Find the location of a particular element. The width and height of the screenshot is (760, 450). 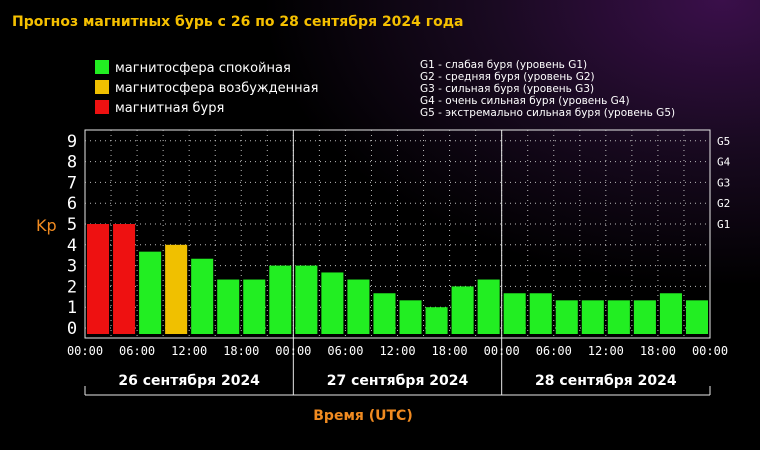

y-tick-label: 9 is located at coordinates (72, 142).